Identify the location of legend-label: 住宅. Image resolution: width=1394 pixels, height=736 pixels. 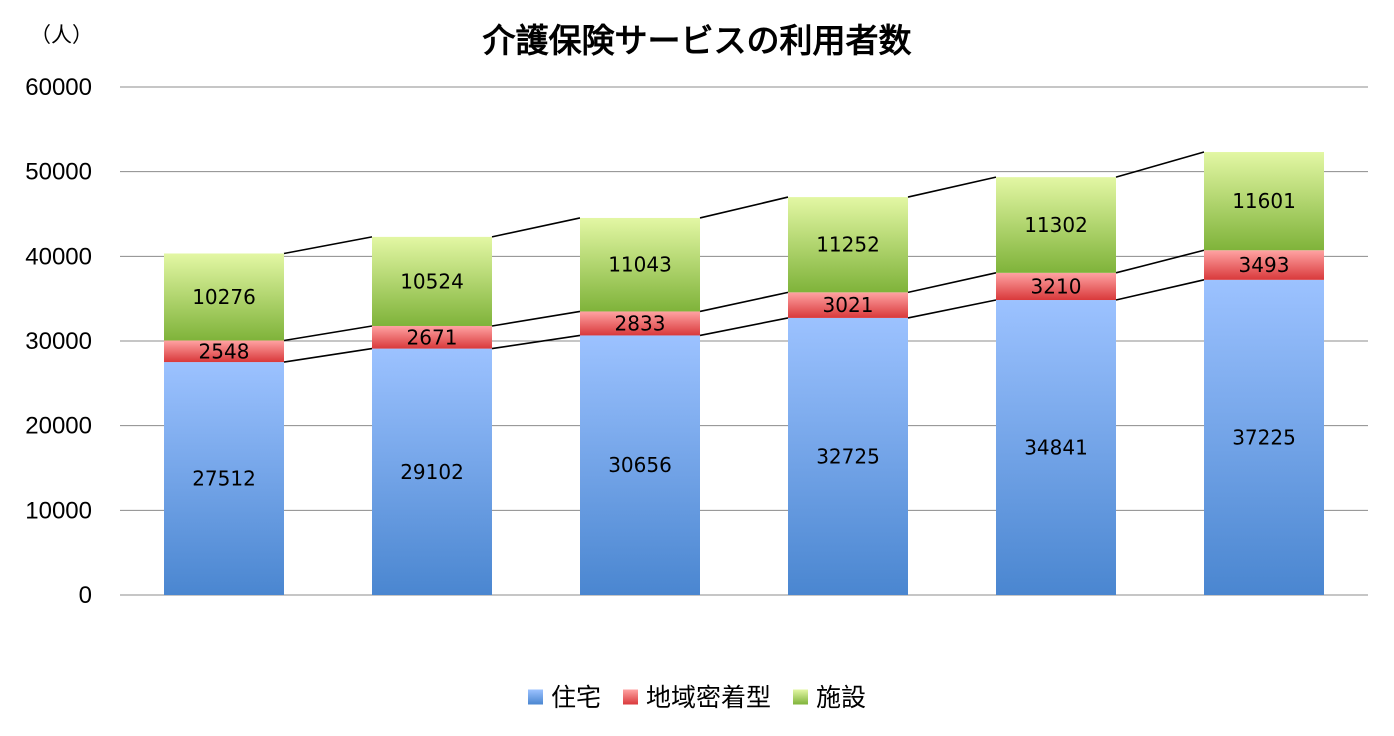
(576, 697).